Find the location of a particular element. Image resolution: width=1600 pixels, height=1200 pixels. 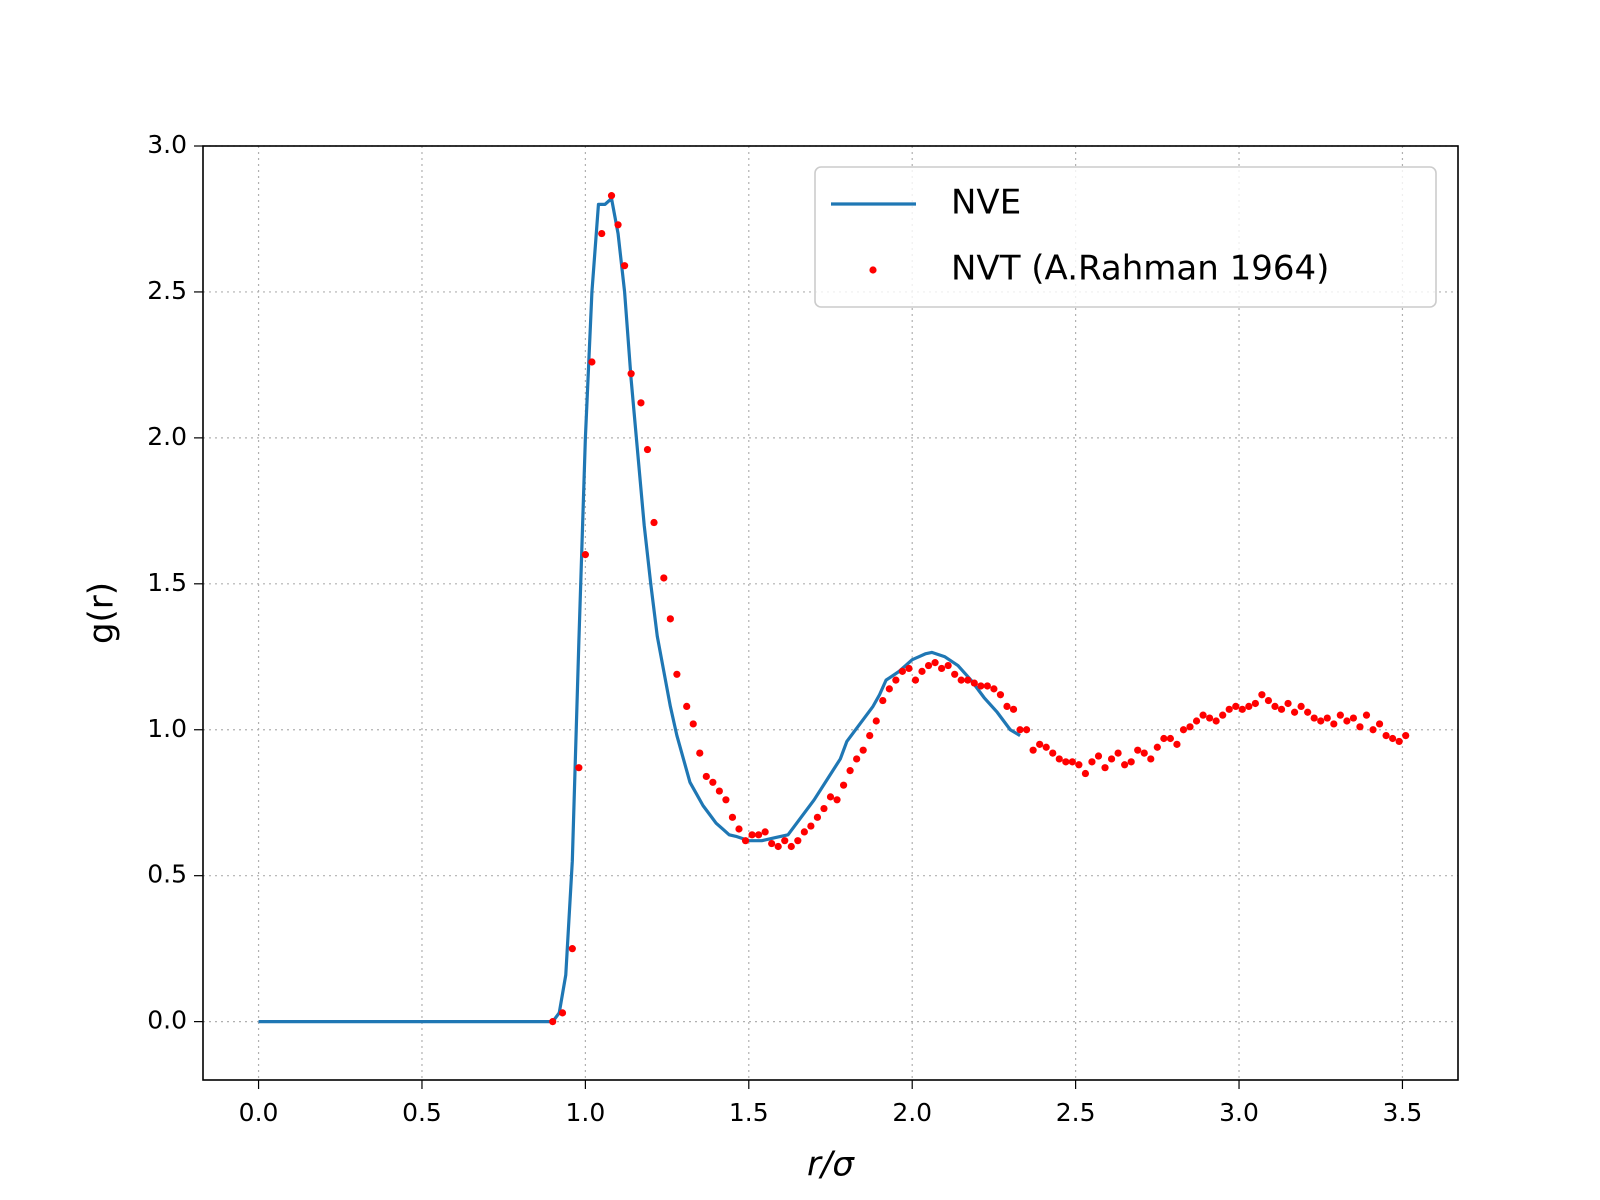

legend-label: NVE is located at coordinates (986, 203).